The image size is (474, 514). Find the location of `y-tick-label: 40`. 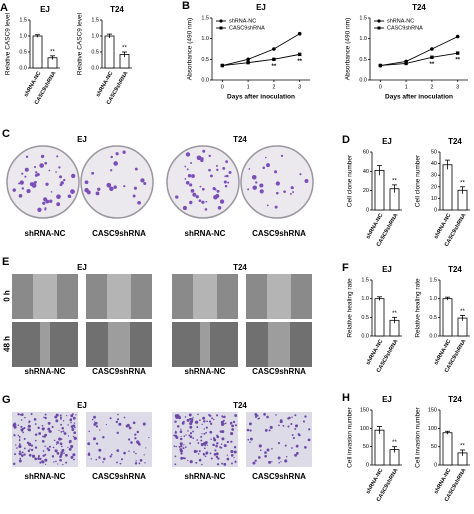

y-tick-label: 40 is located at coordinates (366, 172).